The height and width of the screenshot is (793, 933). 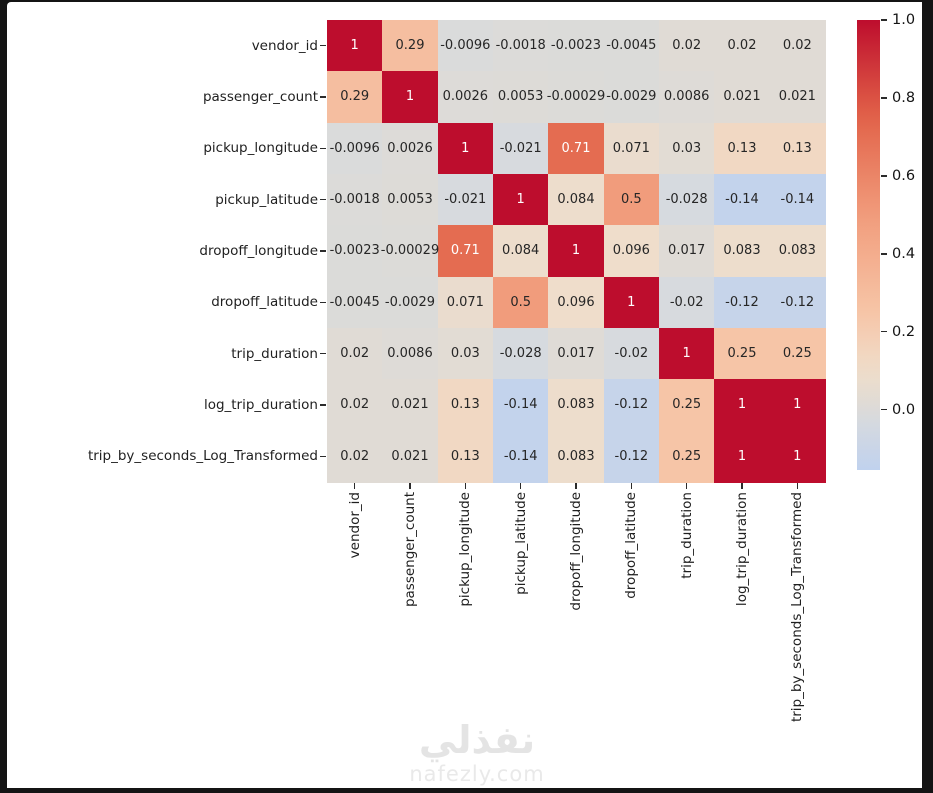 What do you see at coordinates (258, 251) in the screenshot?
I see `row-label-dropoff_longitude: dropoff_longitude` at bounding box center [258, 251].